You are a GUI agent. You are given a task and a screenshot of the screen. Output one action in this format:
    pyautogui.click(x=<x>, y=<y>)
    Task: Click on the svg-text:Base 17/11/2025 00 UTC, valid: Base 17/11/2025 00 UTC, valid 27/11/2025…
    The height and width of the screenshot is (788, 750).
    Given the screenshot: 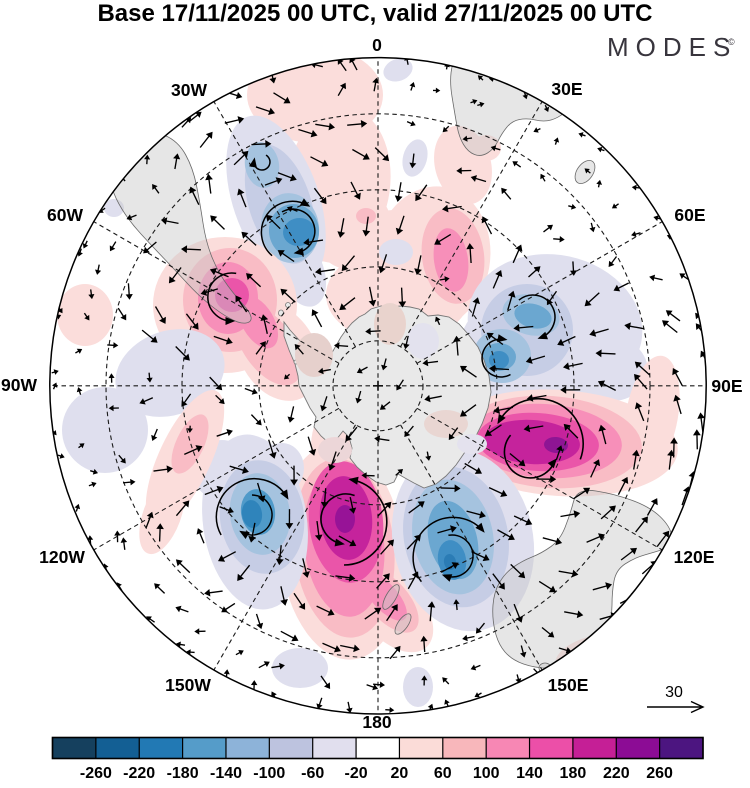 What is the action you would take?
    pyautogui.click(x=374, y=13)
    